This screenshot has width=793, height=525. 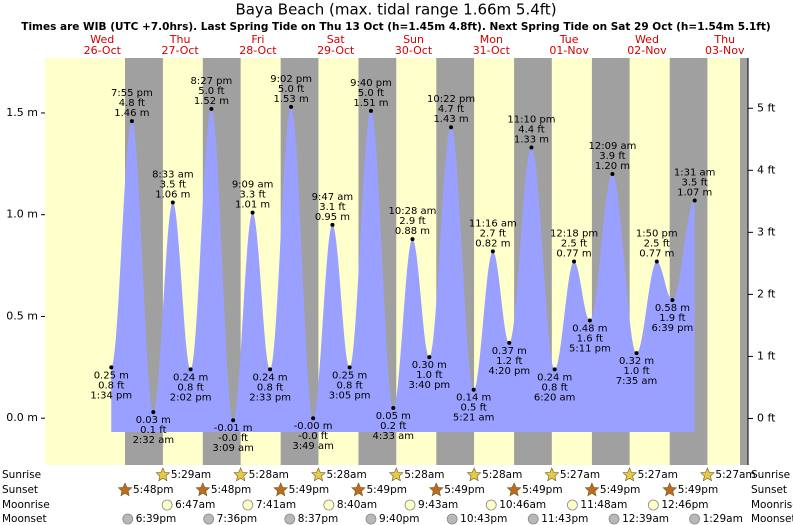 I want to click on sunrise-time: 5:27am, so click(x=580, y=475).